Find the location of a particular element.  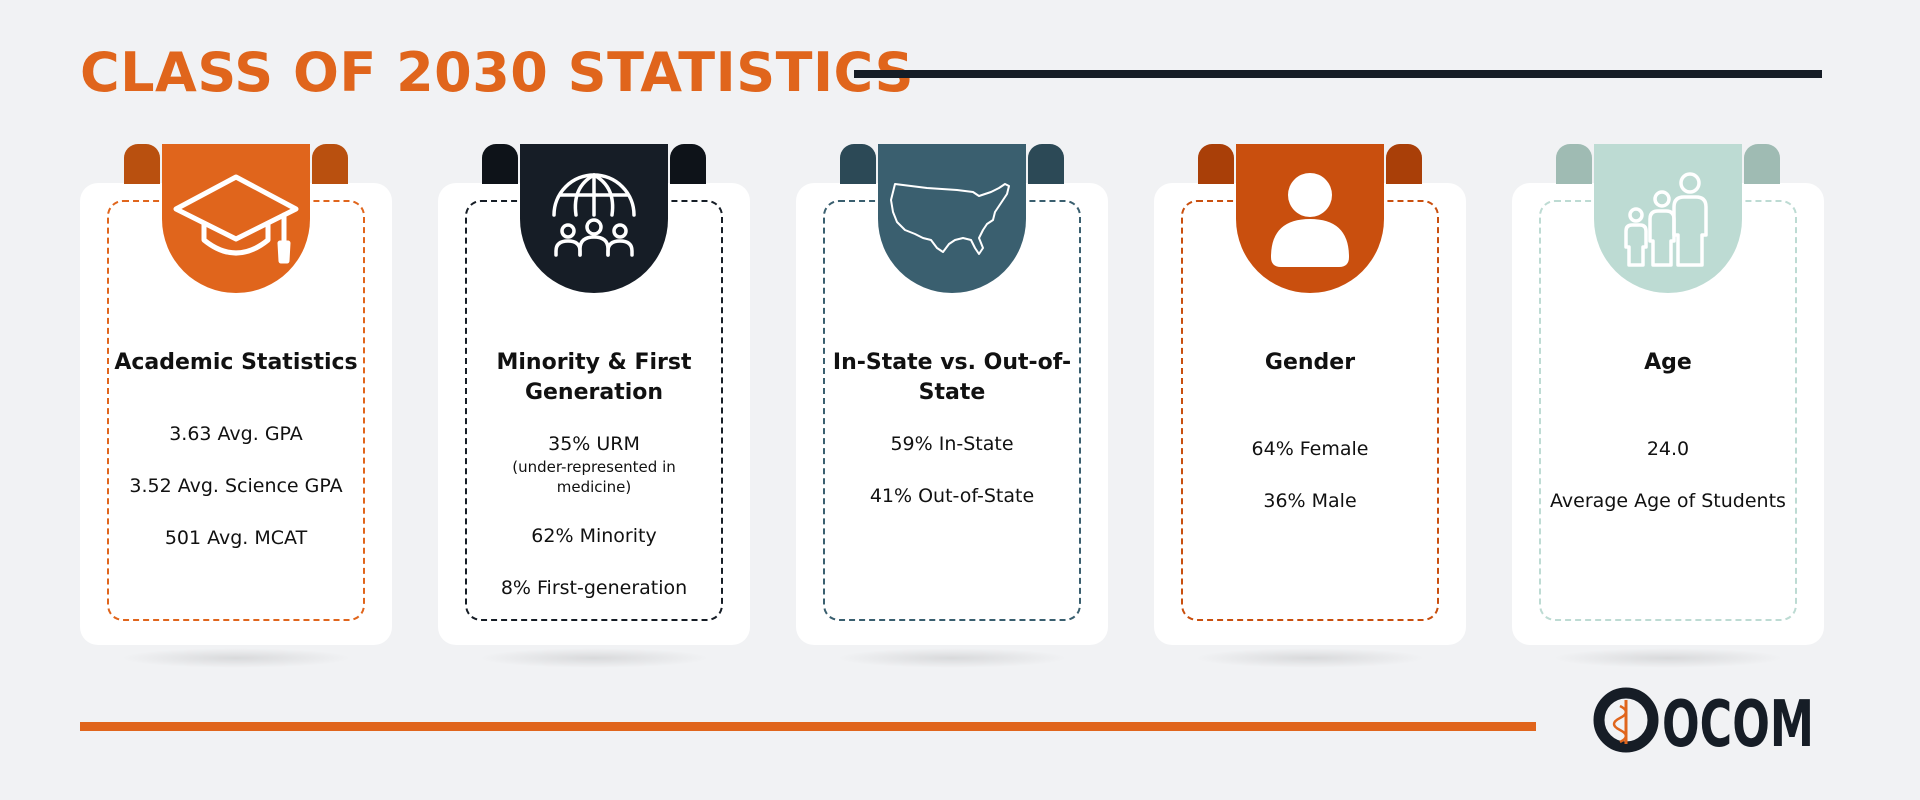

stat-first-generation: 8% First-generation is located at coordinates (594, 588).